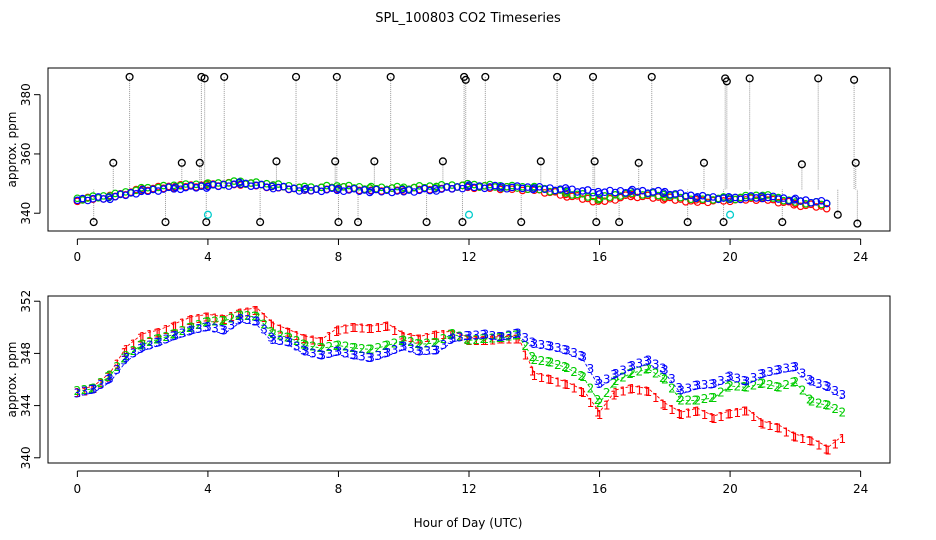  What do you see at coordinates (26, 213) in the screenshot?
I see `top-y-tick-label: 340` at bounding box center [26, 213].